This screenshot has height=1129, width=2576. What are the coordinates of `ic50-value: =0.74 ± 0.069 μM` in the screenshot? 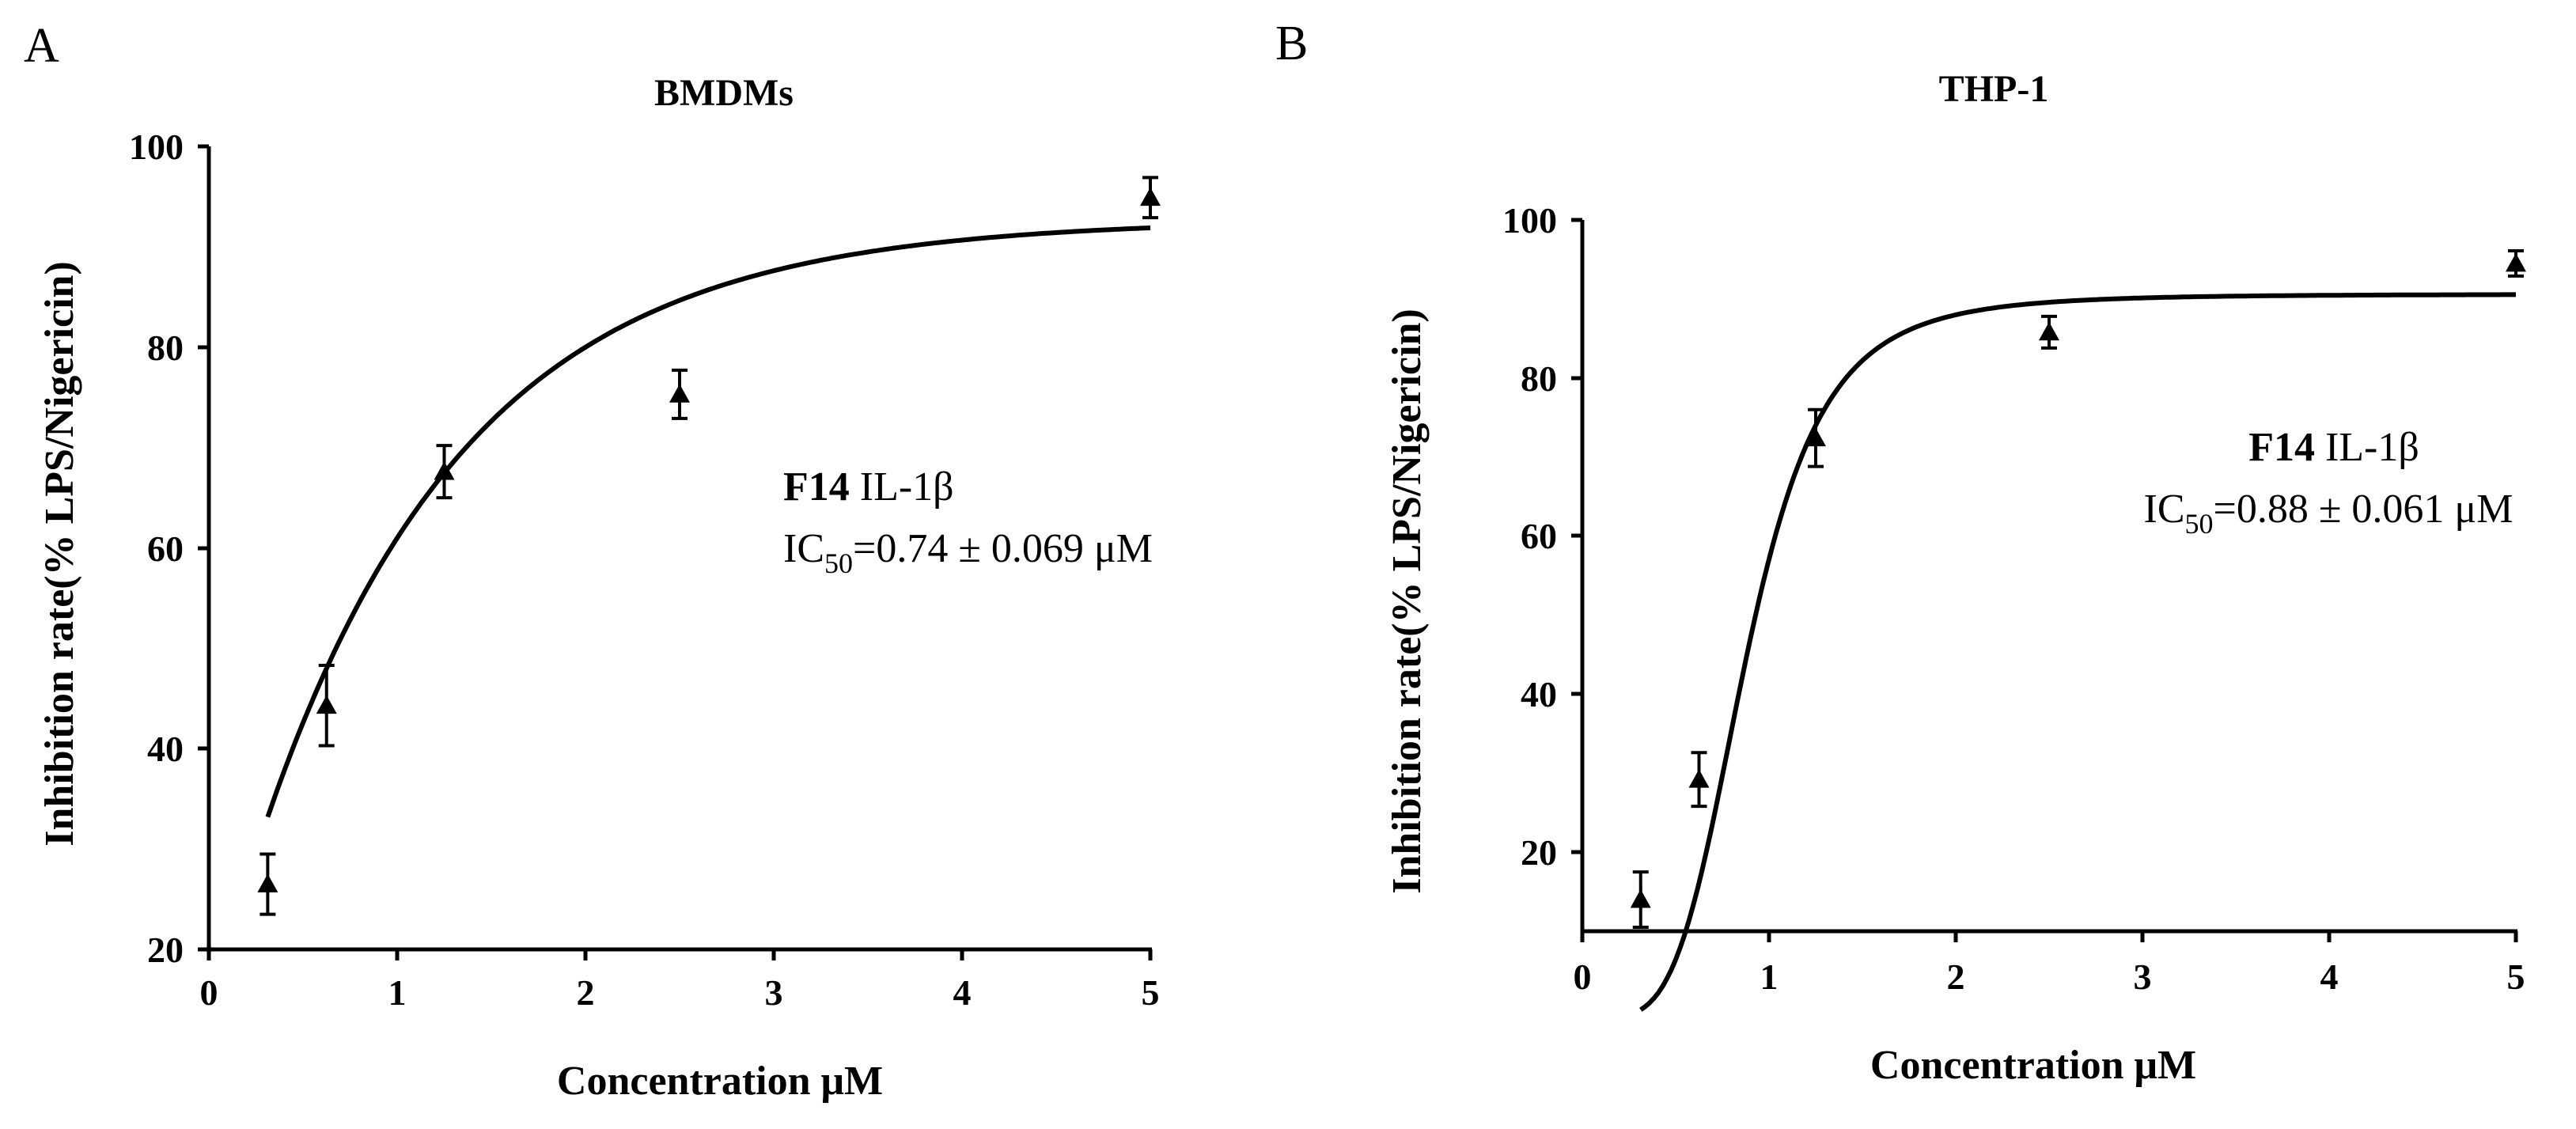 It's located at (1003, 548).